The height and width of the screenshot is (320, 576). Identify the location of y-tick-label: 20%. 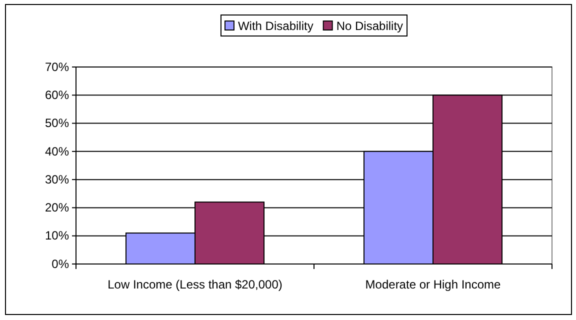
(57, 207).